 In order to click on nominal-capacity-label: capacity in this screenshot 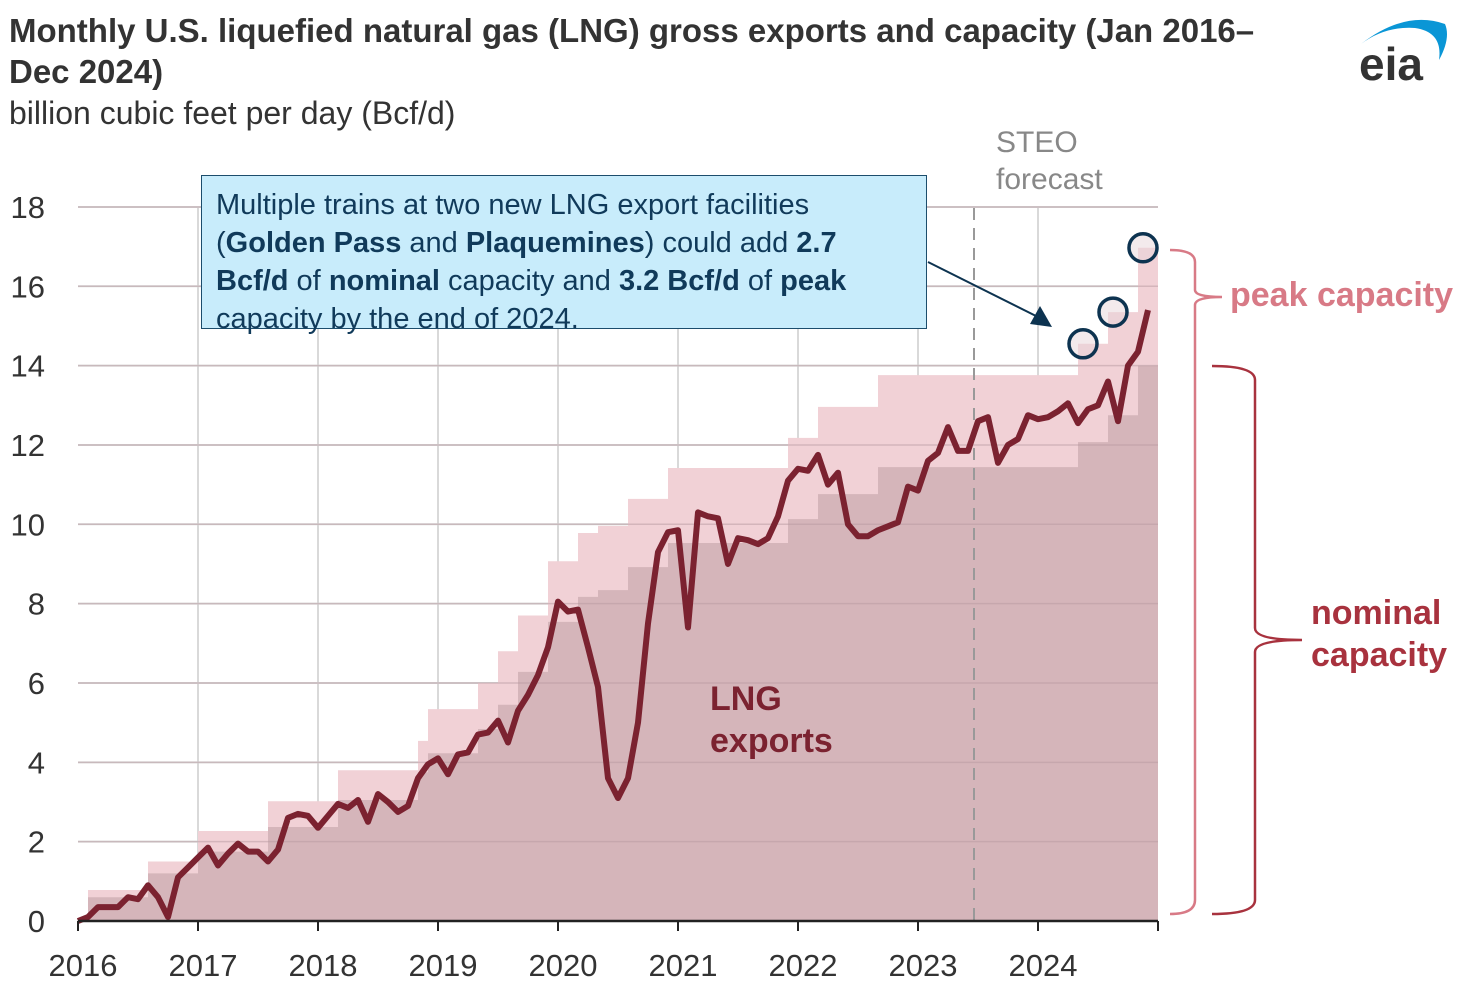, I will do `click(1379, 655)`.